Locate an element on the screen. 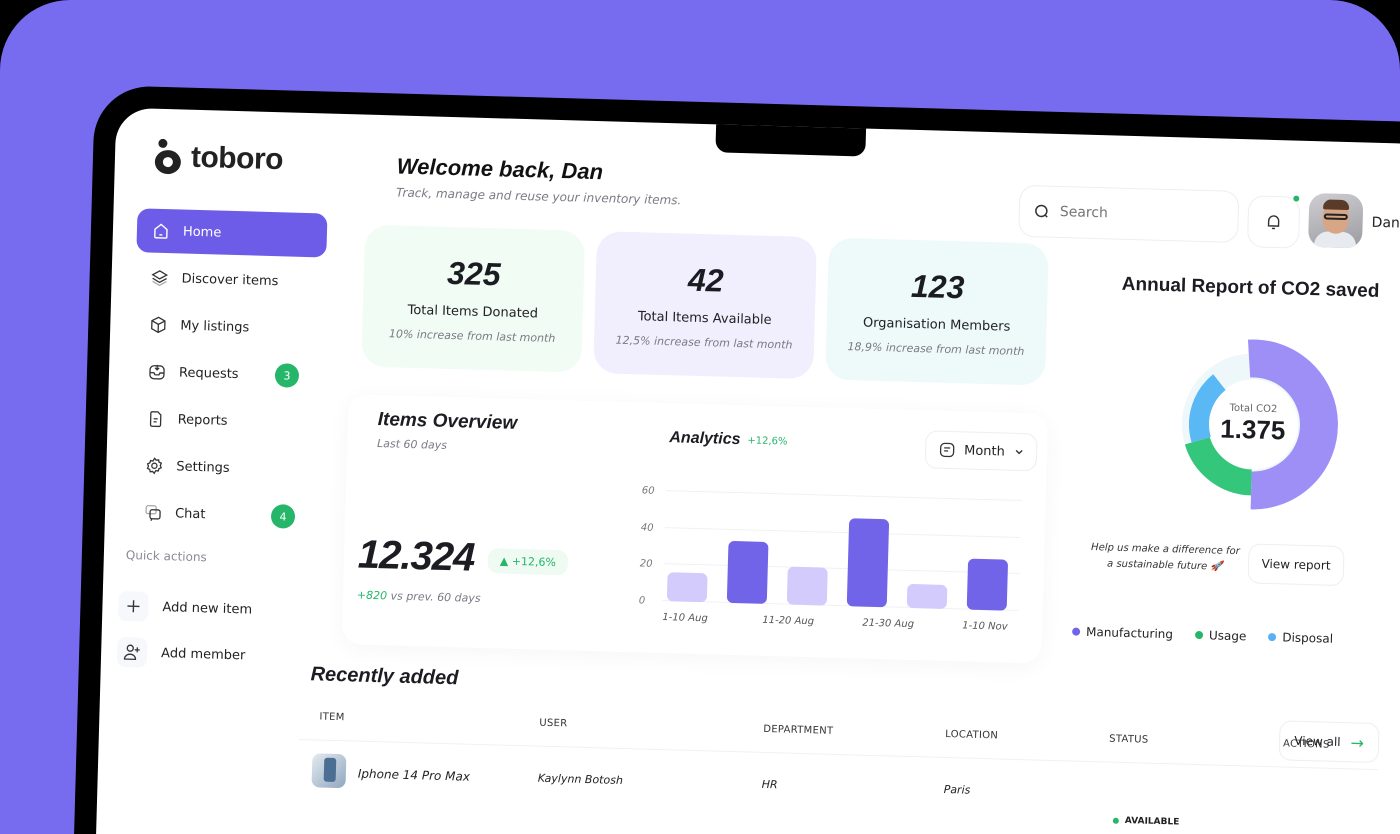 This screenshot has width=1400, height=834. view-report-button: View report is located at coordinates (1296, 565).